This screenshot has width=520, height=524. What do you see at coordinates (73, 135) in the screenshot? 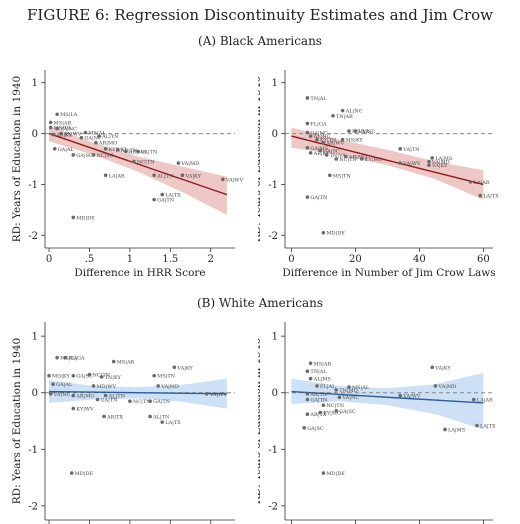
I see `data-point-label: KY|WV` at bounding box center [73, 135].